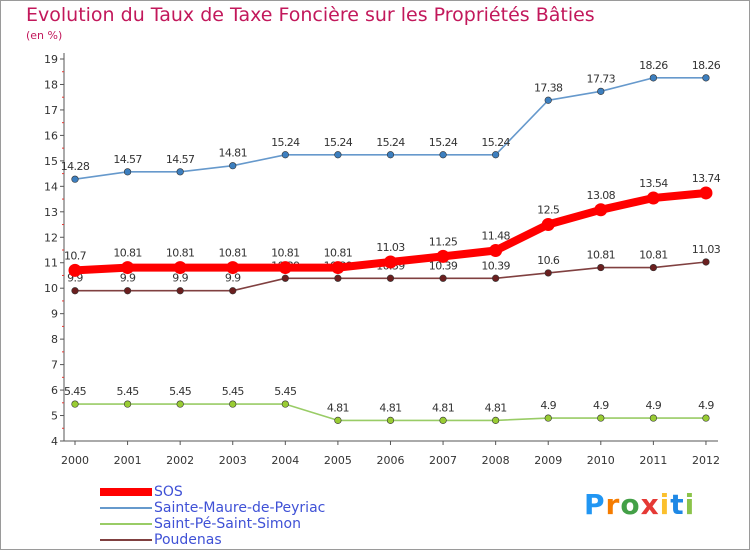 The image size is (750, 550). I want to click on x-tick-label: 2001, so click(128, 460).